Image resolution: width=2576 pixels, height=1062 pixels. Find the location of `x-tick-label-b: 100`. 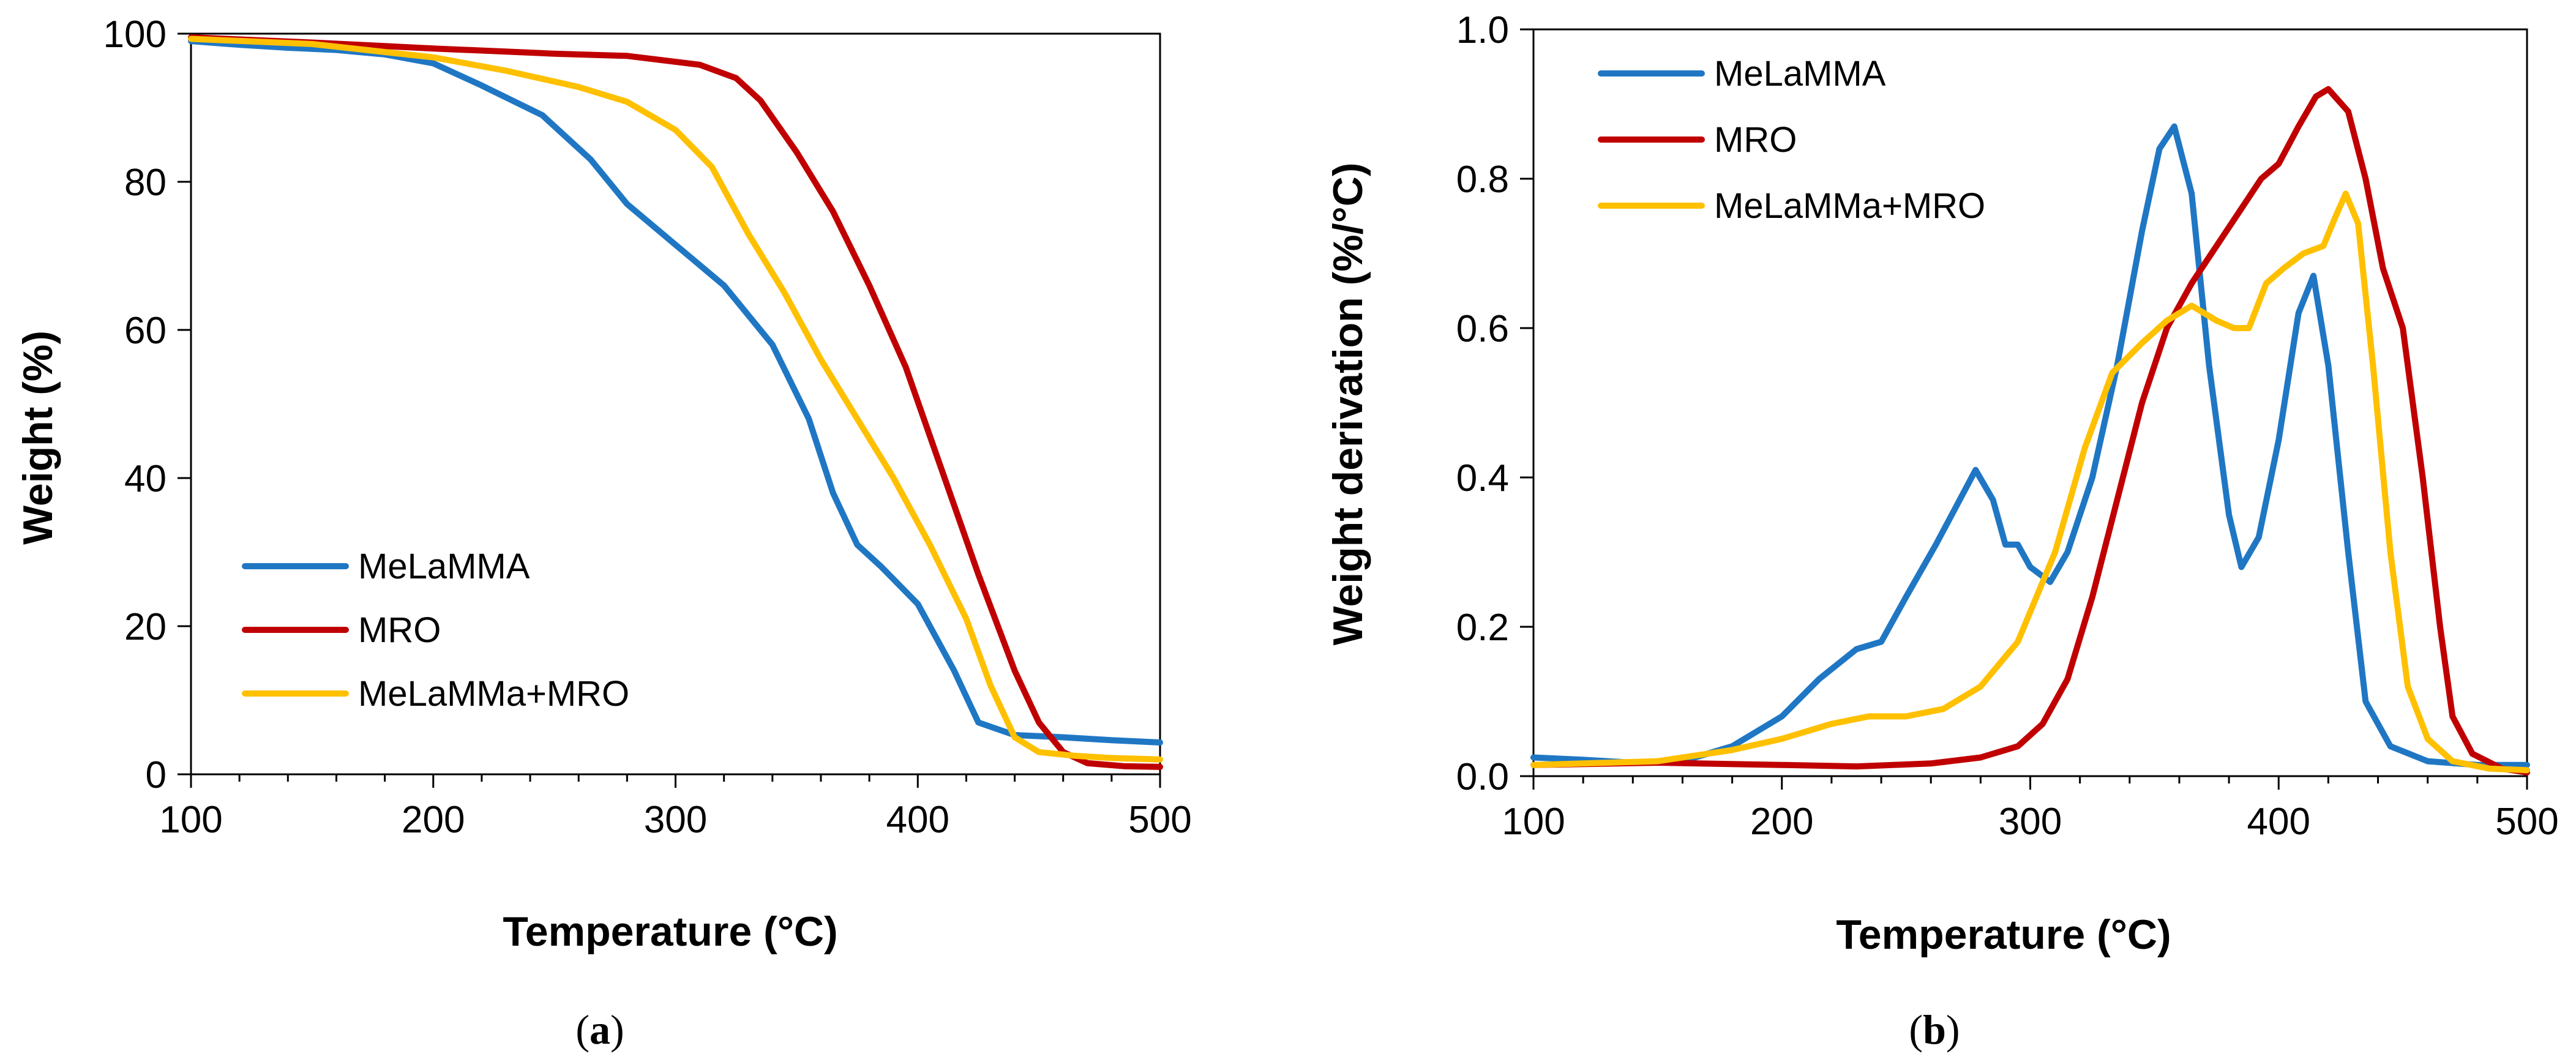

x-tick-label-b: 100 is located at coordinates (1533, 822).